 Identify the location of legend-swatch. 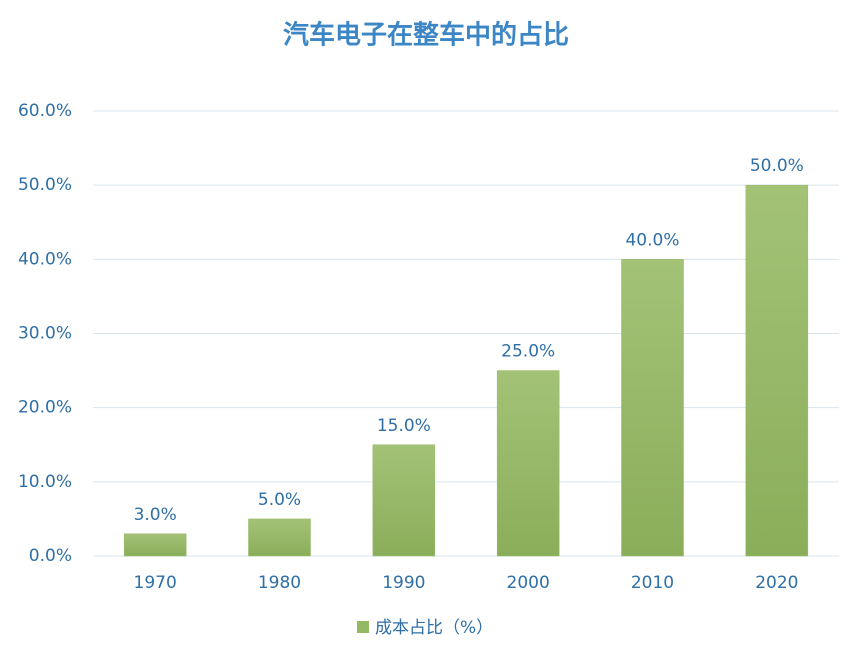
(363, 627).